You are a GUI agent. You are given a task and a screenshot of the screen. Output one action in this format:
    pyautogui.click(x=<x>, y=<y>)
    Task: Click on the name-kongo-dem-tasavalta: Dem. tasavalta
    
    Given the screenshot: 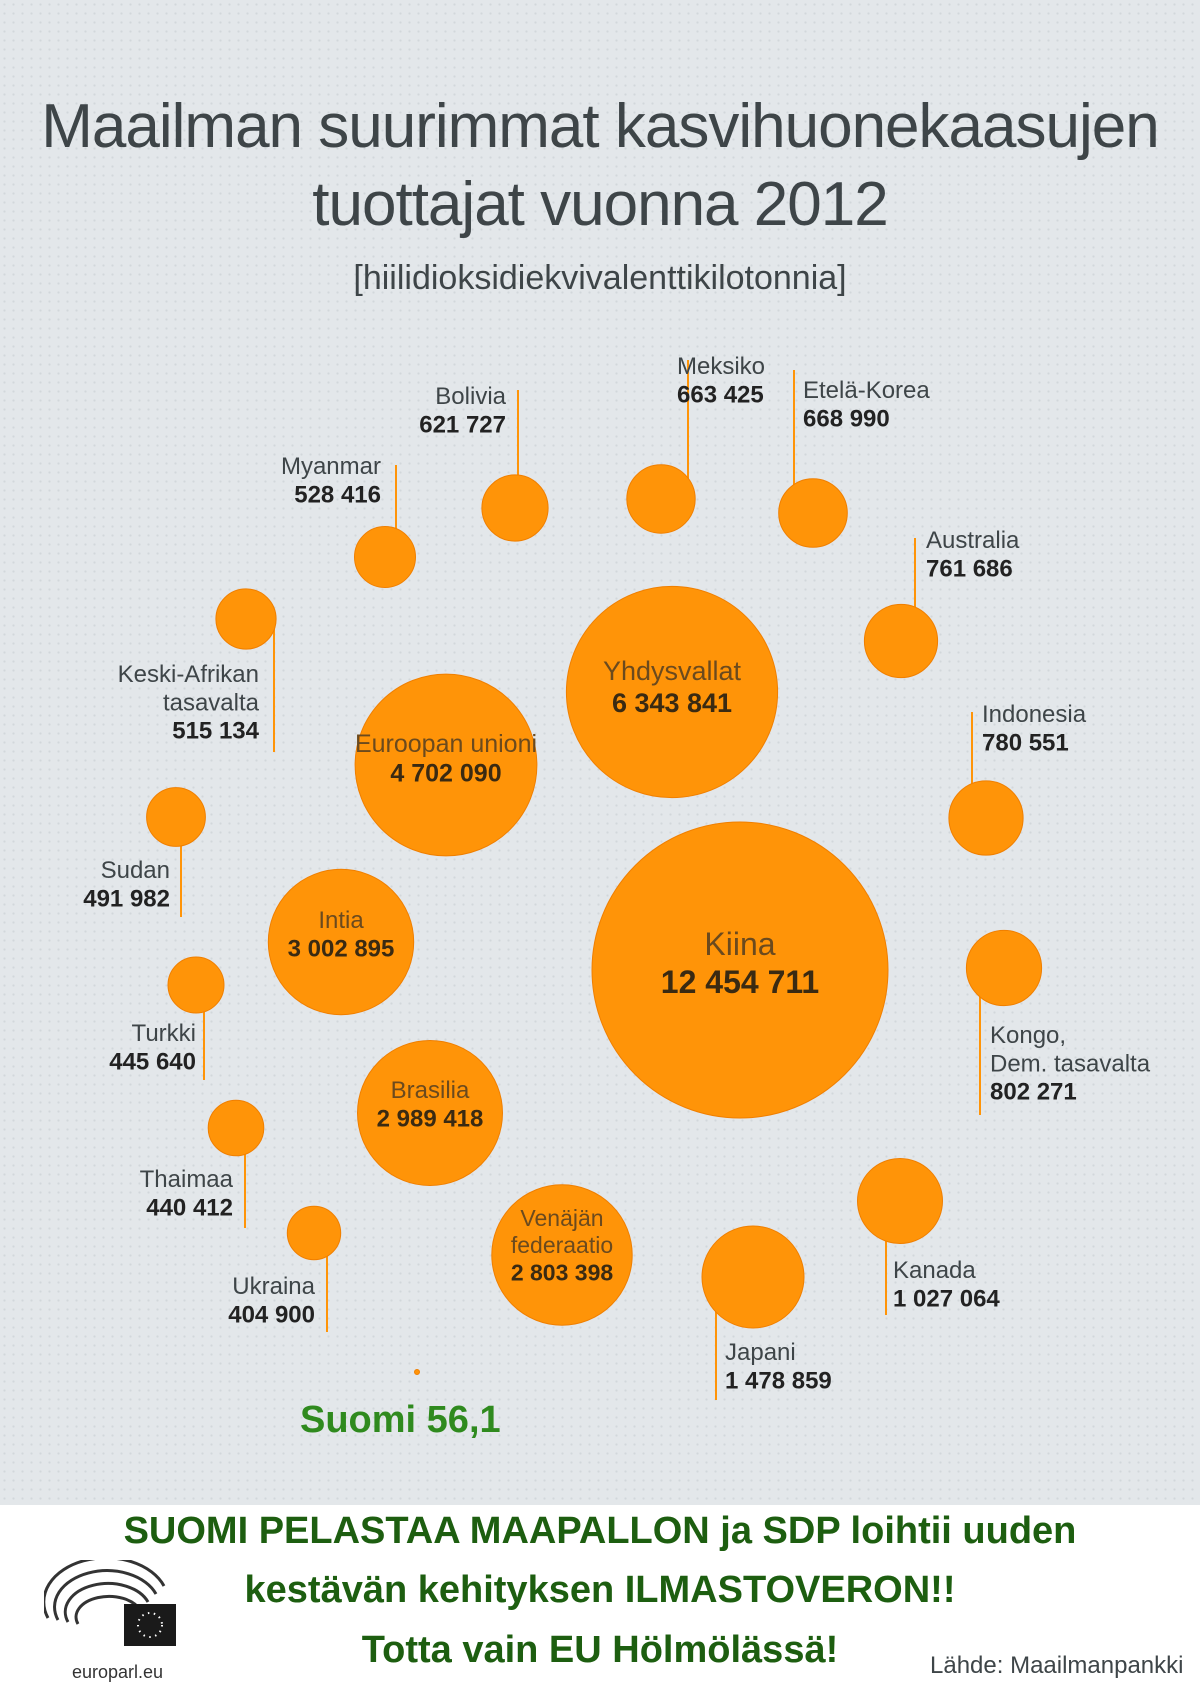 What is the action you would take?
    pyautogui.click(x=1070, y=1063)
    